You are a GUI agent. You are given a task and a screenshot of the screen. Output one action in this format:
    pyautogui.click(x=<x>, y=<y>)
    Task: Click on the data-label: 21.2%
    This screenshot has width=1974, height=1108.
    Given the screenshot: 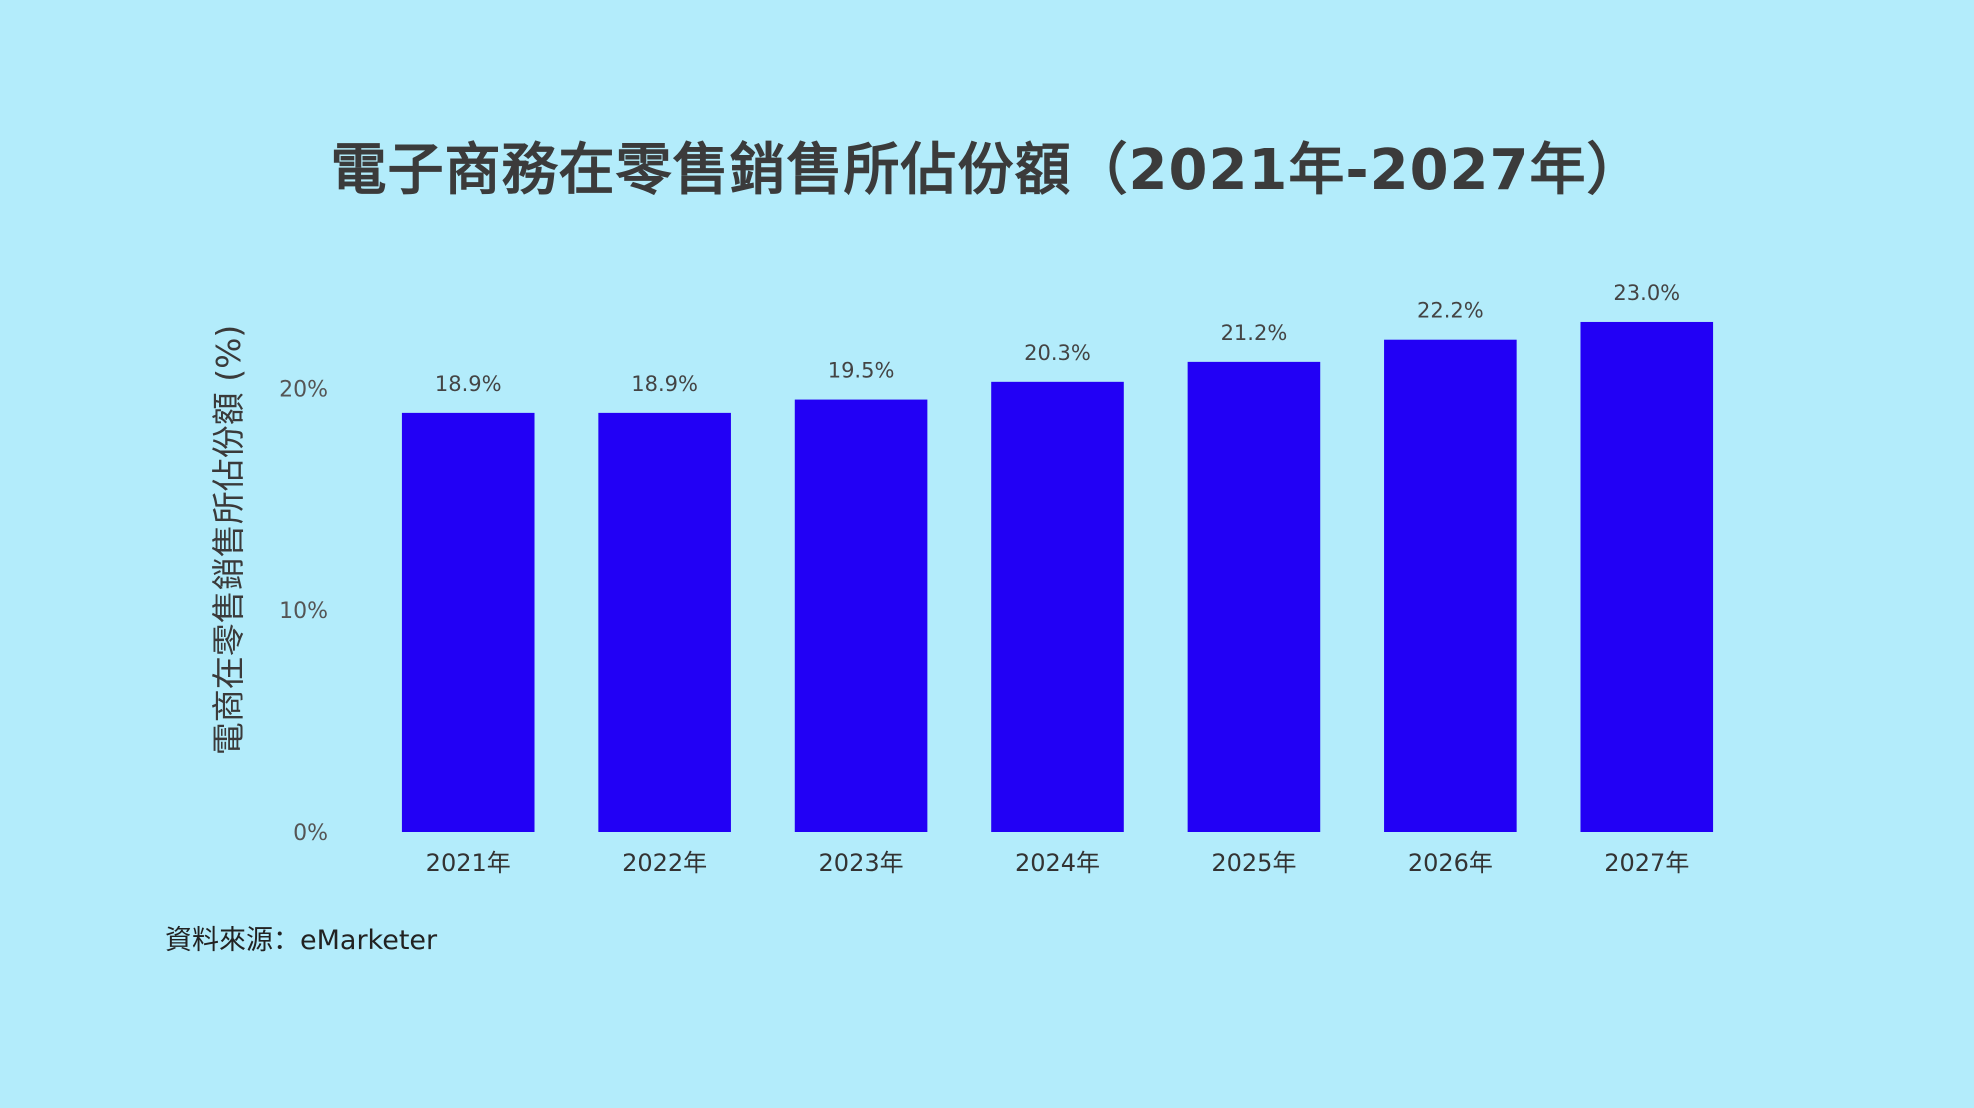 What is the action you would take?
    pyautogui.click(x=1254, y=333)
    